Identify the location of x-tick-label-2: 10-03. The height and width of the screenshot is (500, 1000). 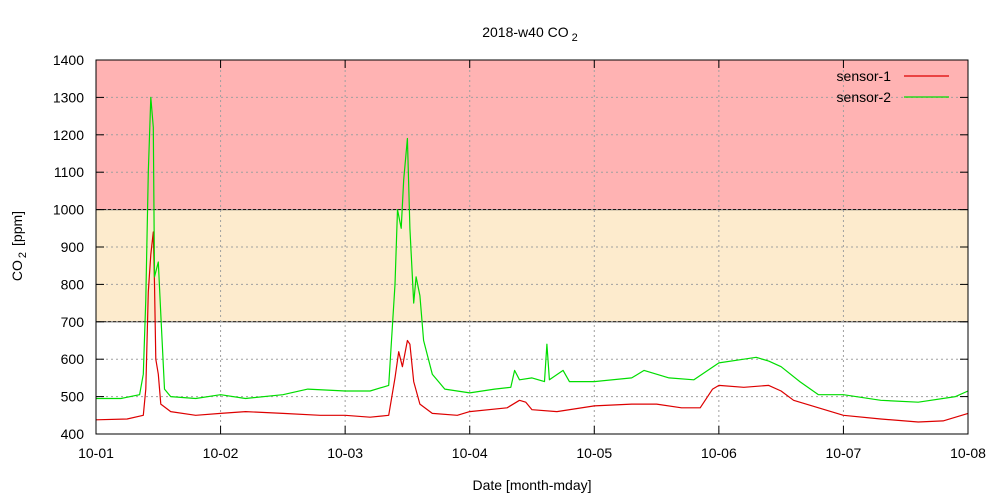
(345, 453).